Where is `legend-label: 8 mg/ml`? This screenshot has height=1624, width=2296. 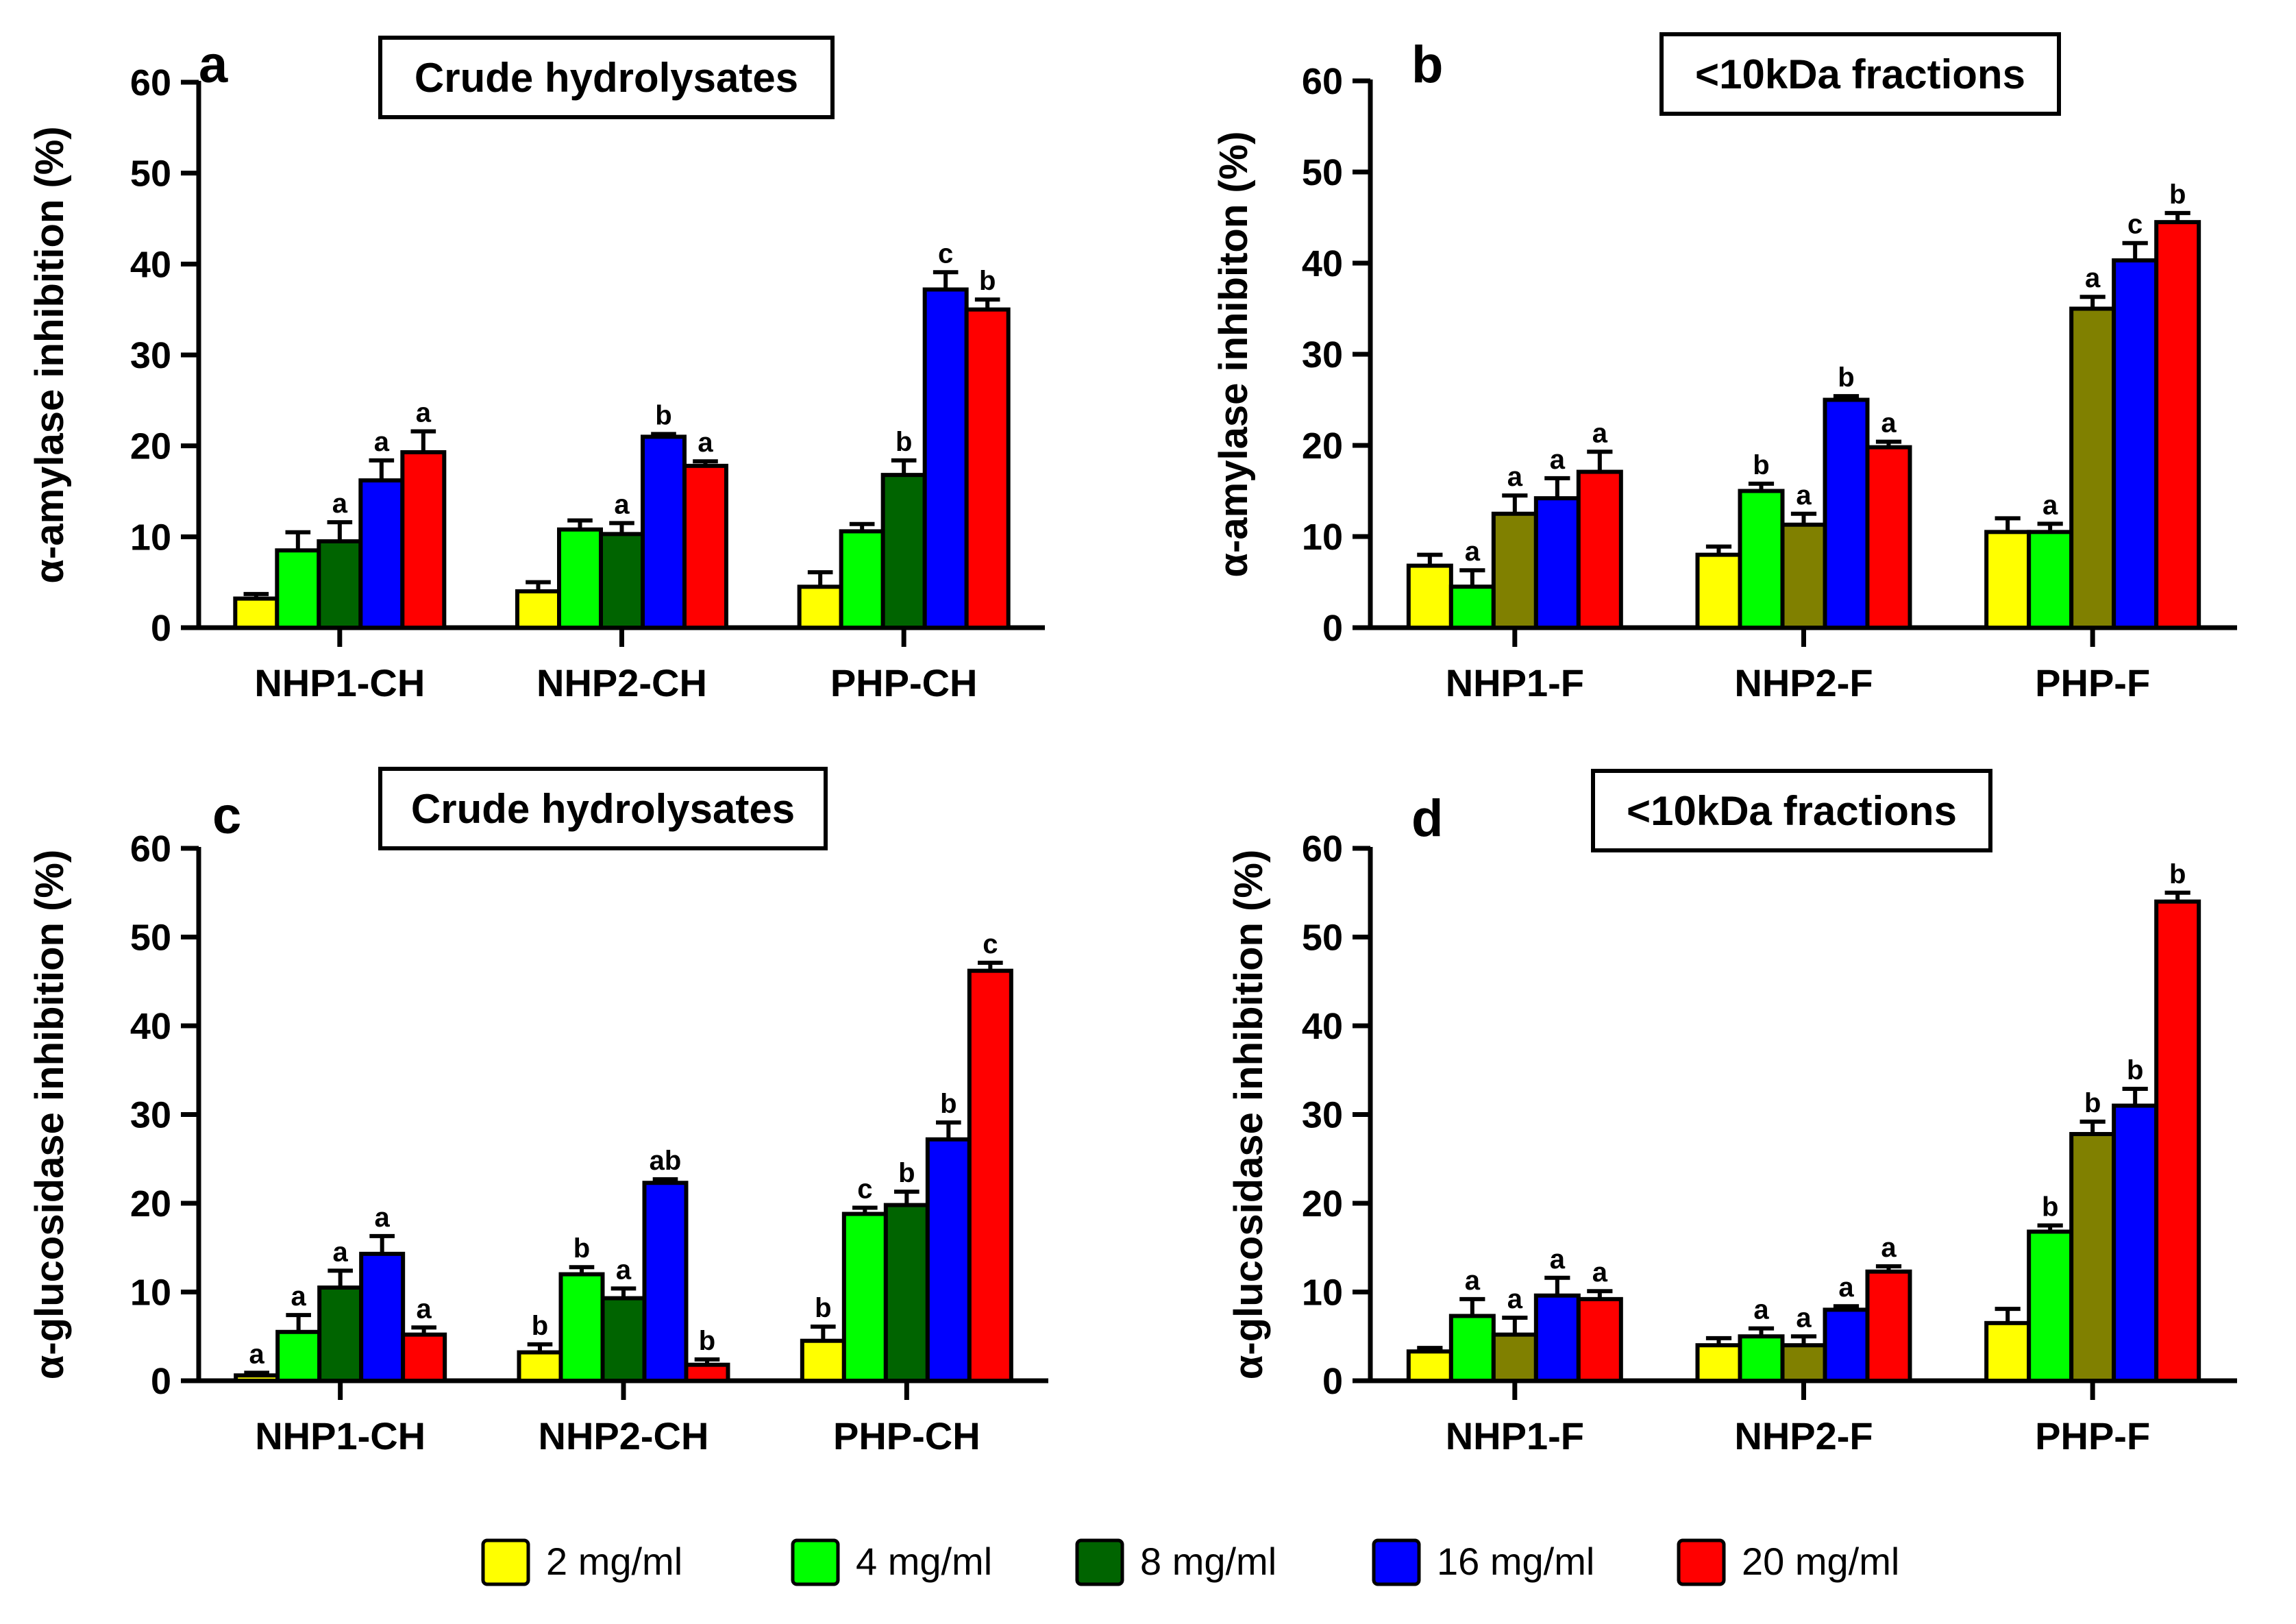
legend-label: 8 mg/ml is located at coordinates (1208, 1562).